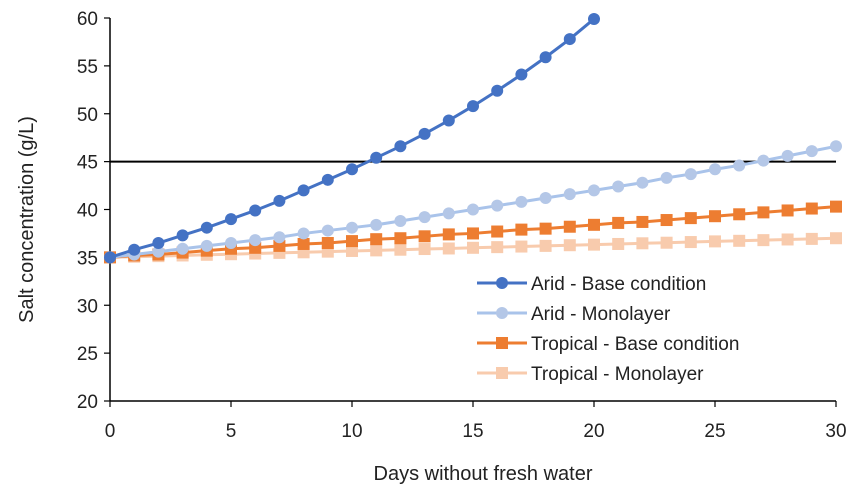 This screenshot has height=495, width=852. What do you see at coordinates (87, 354) in the screenshot?
I see `y-tick-label: 25` at bounding box center [87, 354].